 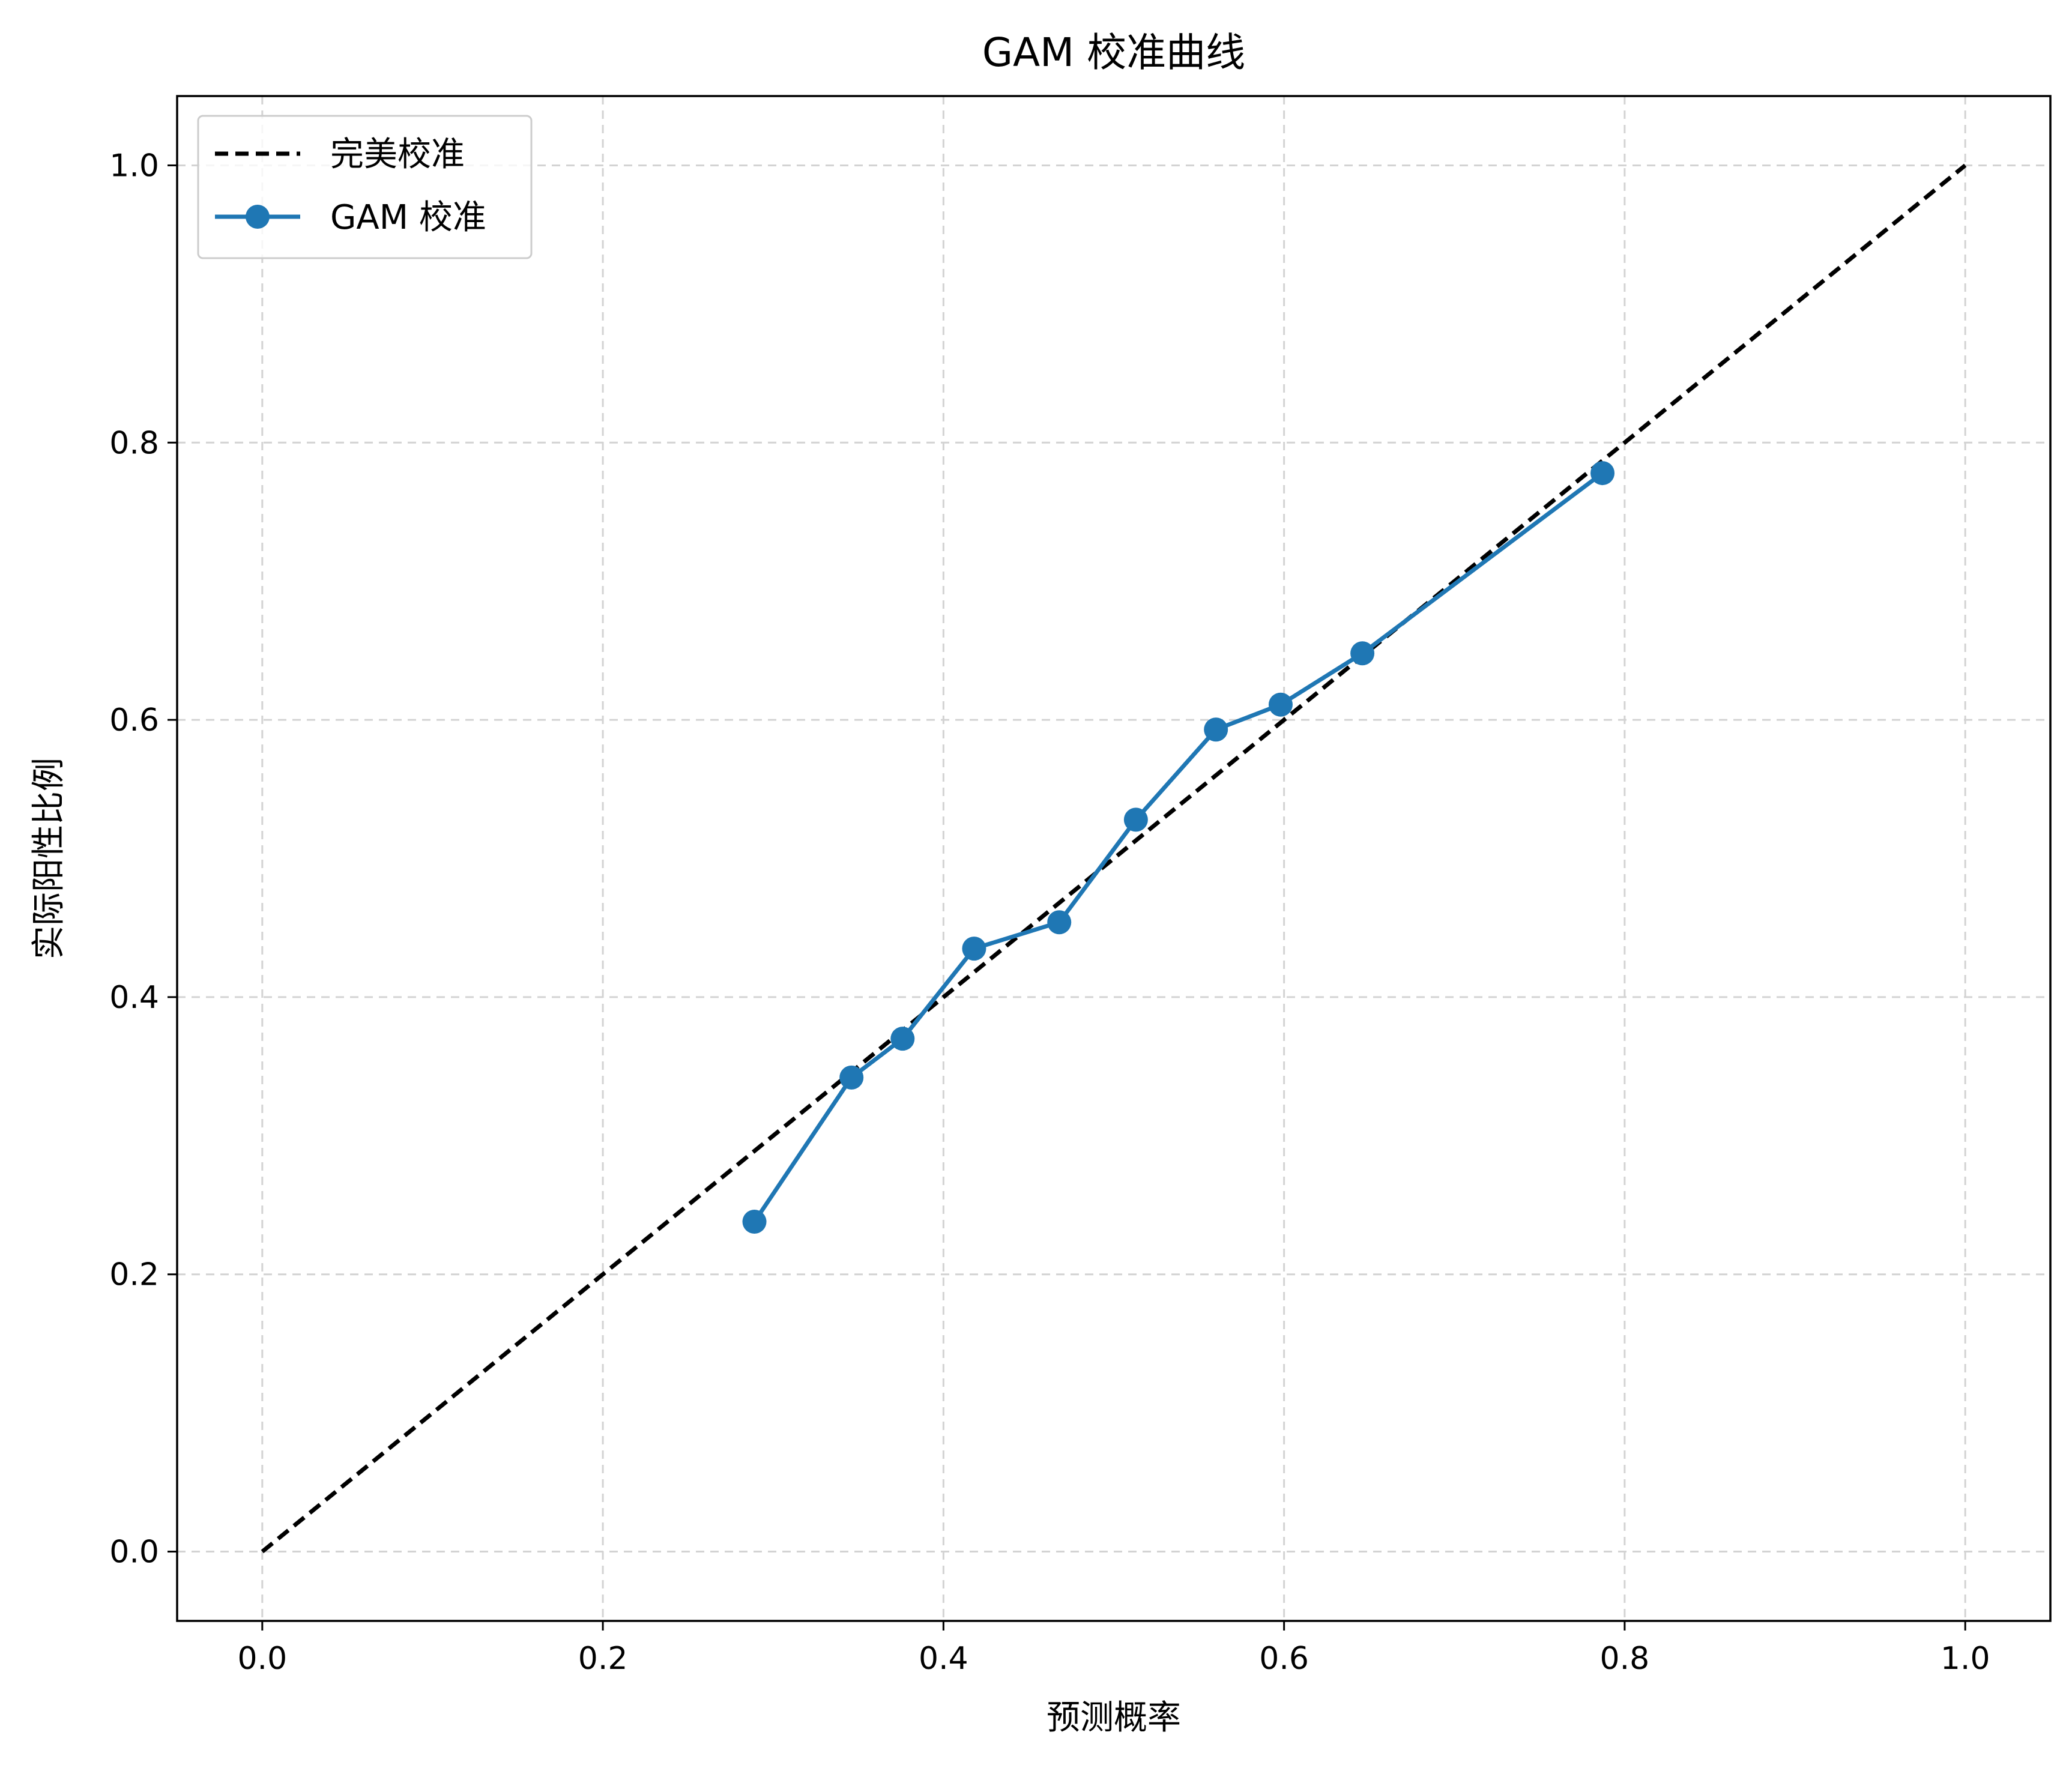 I want to click on legend-label-perfect-calibration: 完美校准, so click(x=397, y=154).